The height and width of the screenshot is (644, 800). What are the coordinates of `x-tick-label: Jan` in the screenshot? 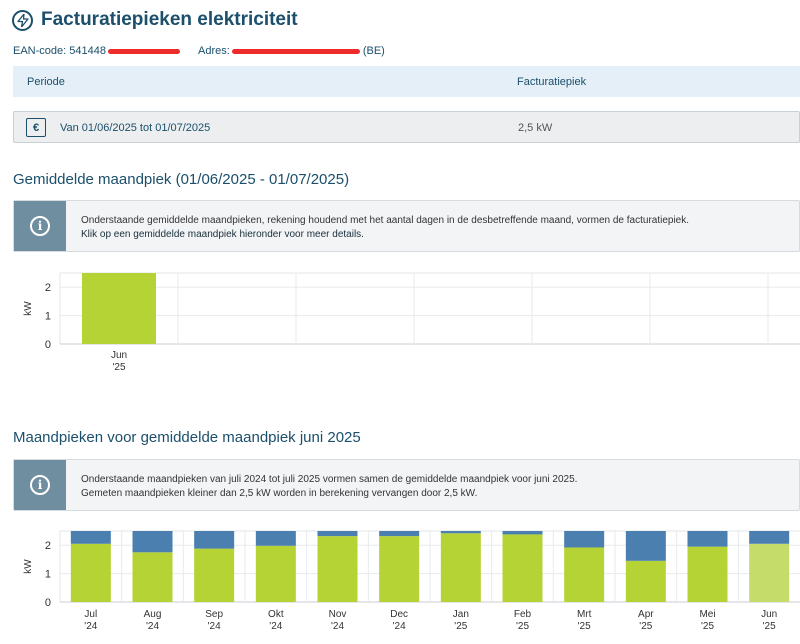 It's located at (461, 614).